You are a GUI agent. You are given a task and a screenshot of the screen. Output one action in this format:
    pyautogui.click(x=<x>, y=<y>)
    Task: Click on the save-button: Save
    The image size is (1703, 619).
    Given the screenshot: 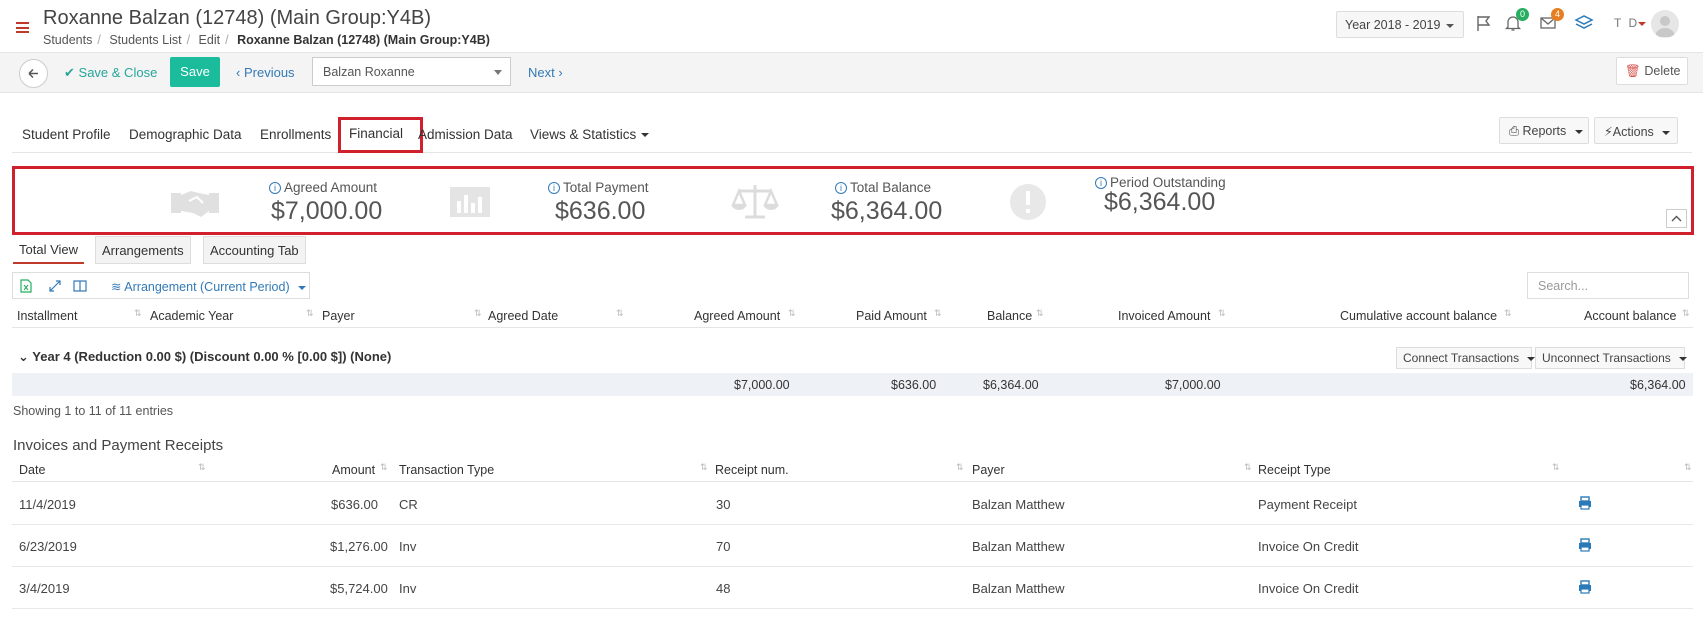 What is the action you would take?
    pyautogui.click(x=195, y=72)
    